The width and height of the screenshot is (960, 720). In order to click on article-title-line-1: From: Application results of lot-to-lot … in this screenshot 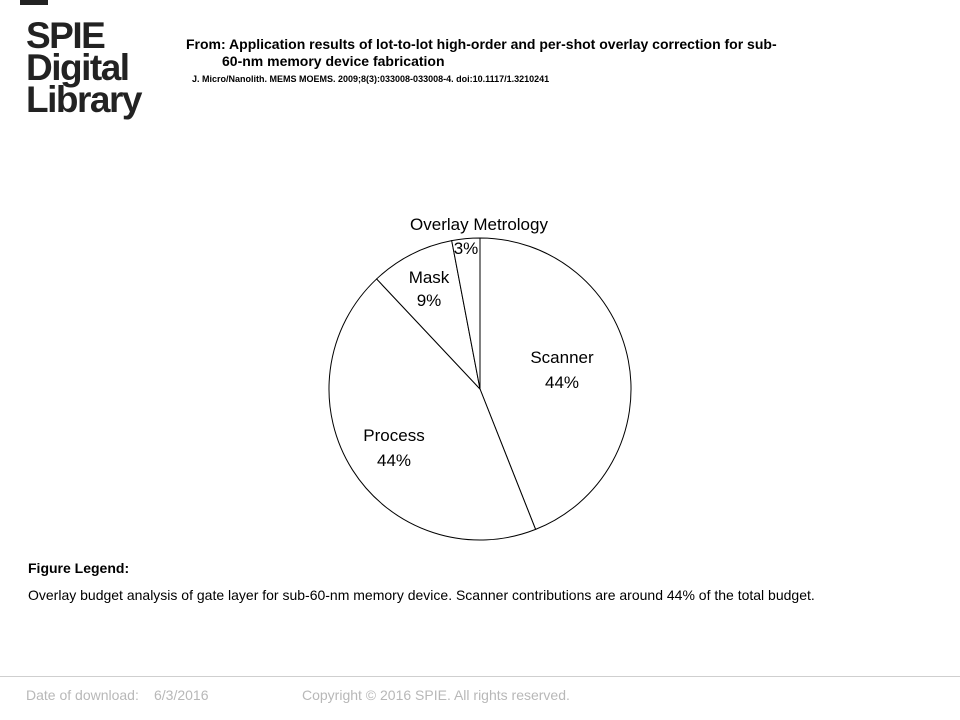, I will do `click(481, 44)`.